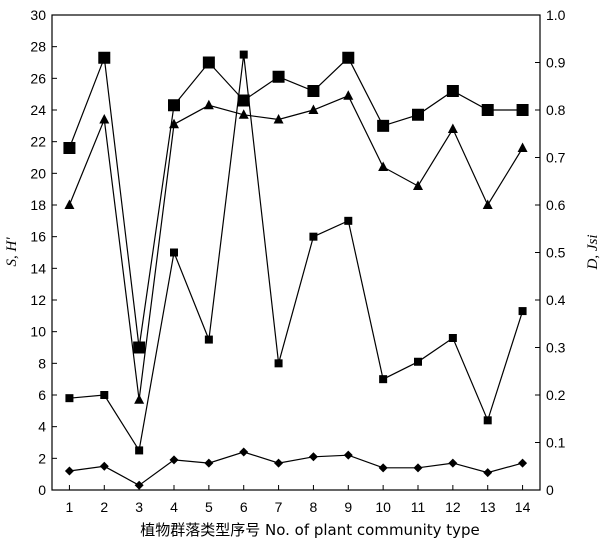 This screenshot has height=547, width=606. Describe the element at coordinates (70, 507) in the screenshot. I see `x-tick-label: 1` at that location.